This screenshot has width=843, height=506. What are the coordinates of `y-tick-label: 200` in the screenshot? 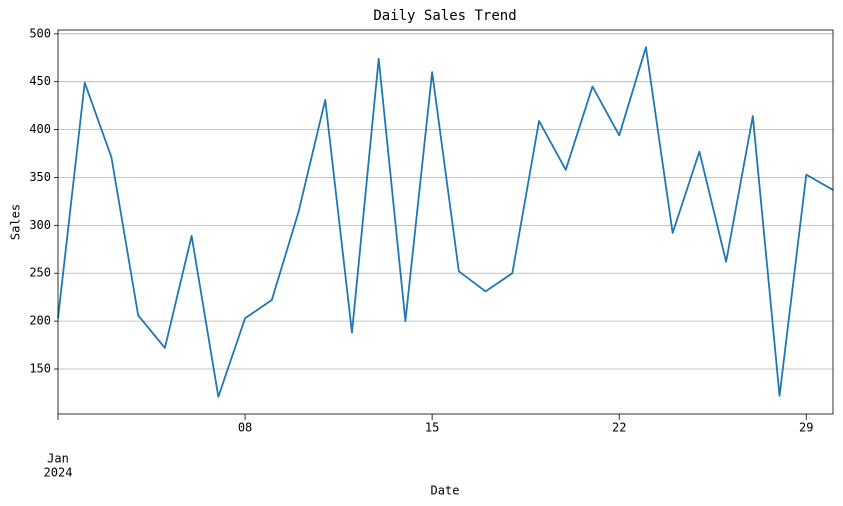 It's located at (40, 321).